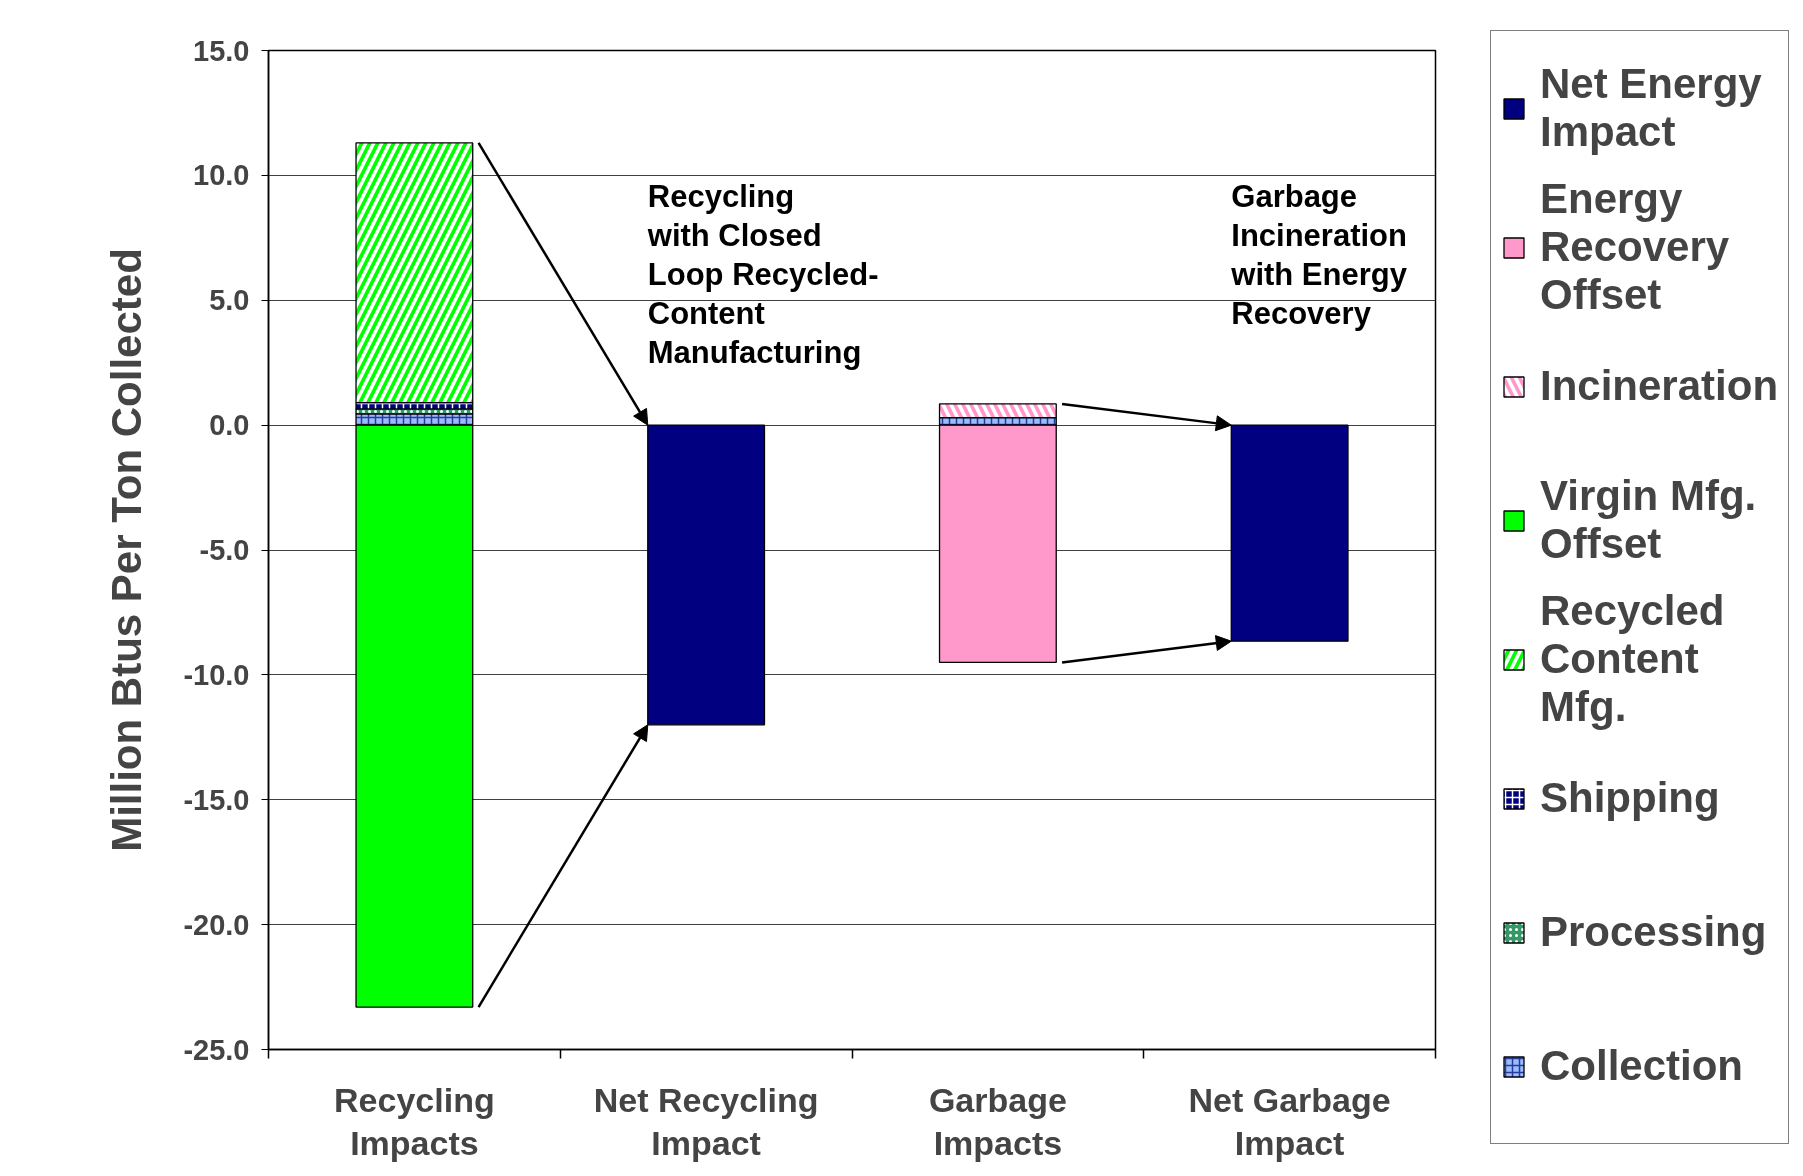  What do you see at coordinates (127, 550) in the screenshot?
I see `y-axis-title: Million Btus Per Ton Collected` at bounding box center [127, 550].